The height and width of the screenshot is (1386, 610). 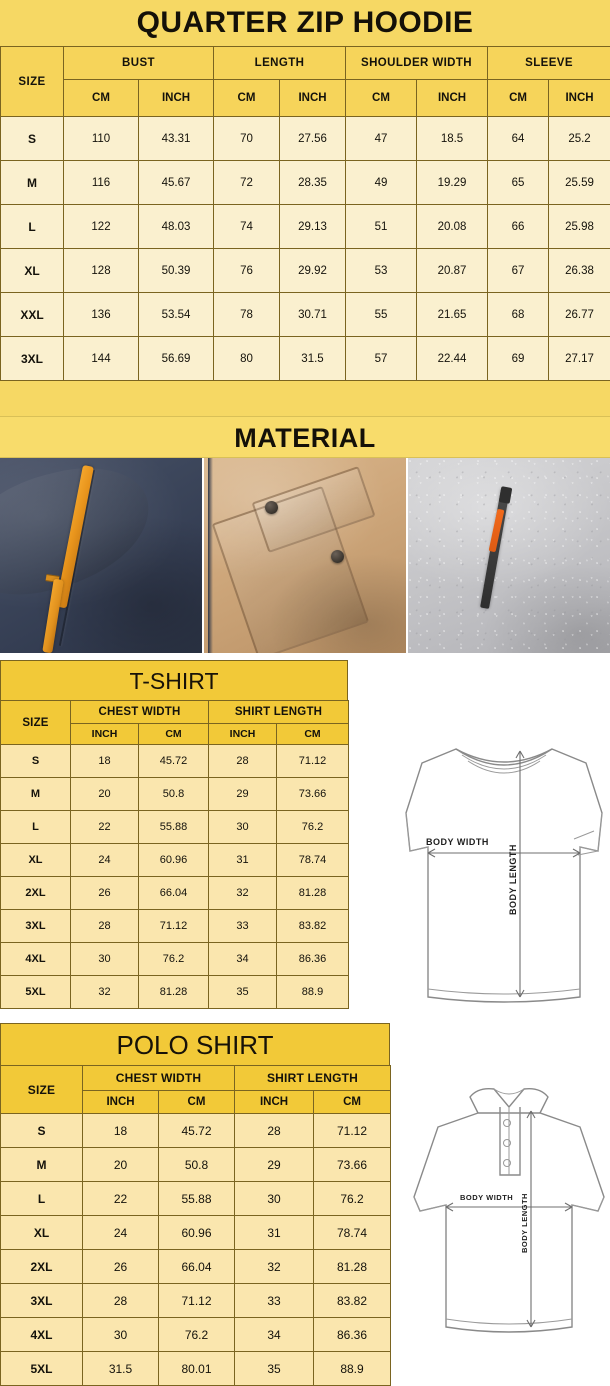 What do you see at coordinates (274, 1165) in the screenshot?
I see `cell-value: 29` at bounding box center [274, 1165].